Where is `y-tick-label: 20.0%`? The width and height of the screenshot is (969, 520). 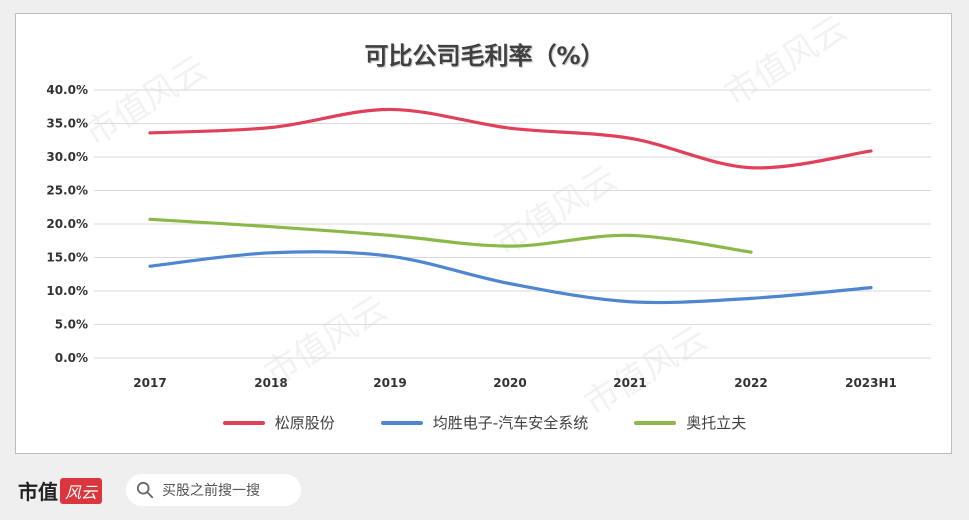
y-tick-label: 20.0% is located at coordinates (67, 224).